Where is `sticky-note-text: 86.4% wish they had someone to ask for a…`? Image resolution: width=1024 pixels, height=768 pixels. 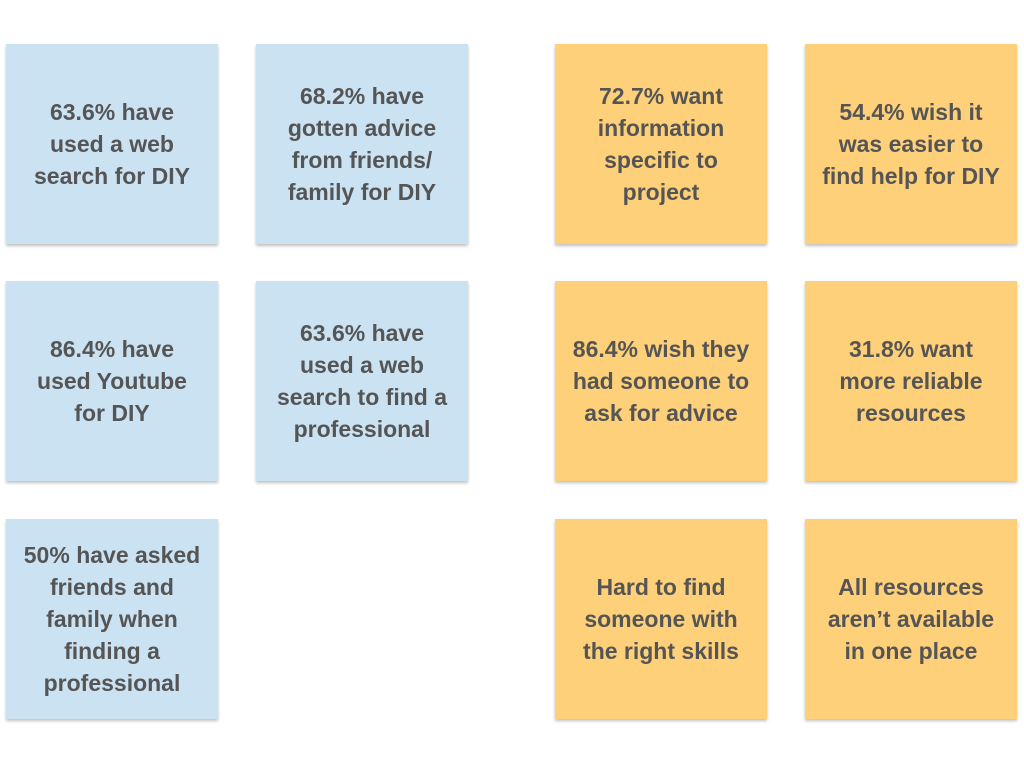
sticky-note-text: 86.4% wish they had someone to ask for a… is located at coordinates (661, 381).